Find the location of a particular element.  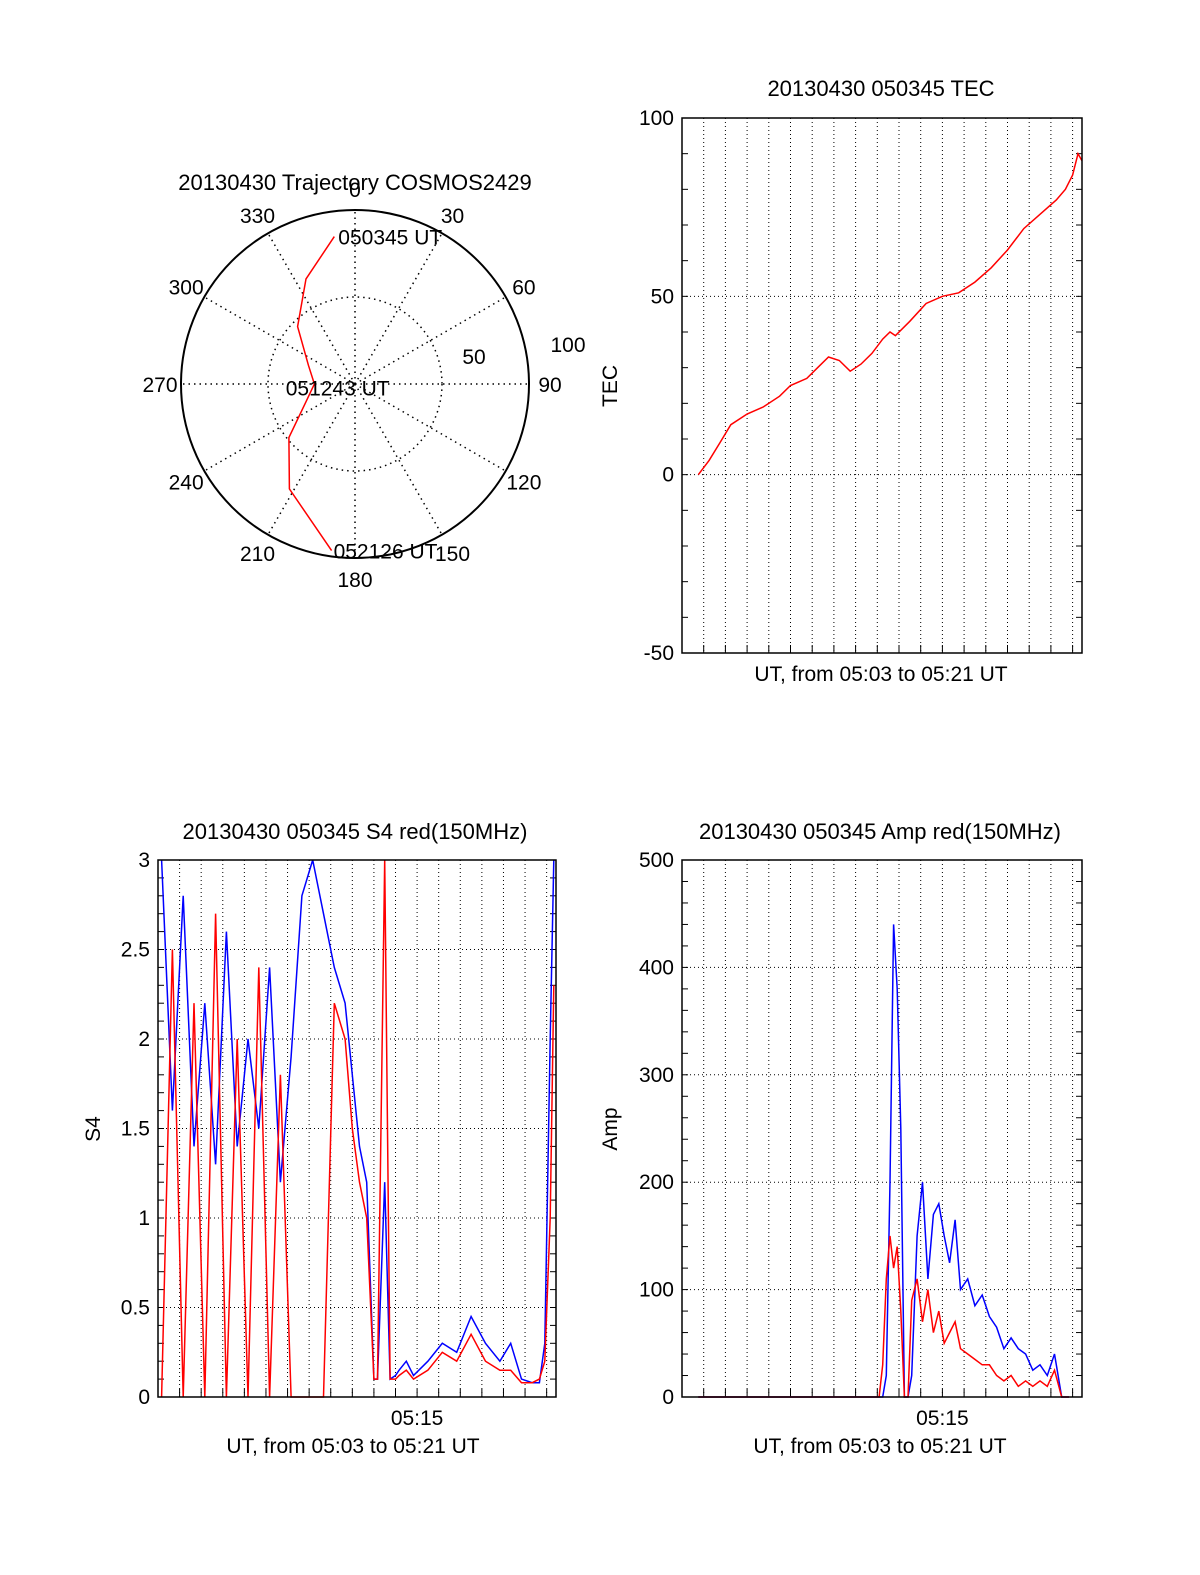

y-tick-label: 400 is located at coordinates (656, 967).